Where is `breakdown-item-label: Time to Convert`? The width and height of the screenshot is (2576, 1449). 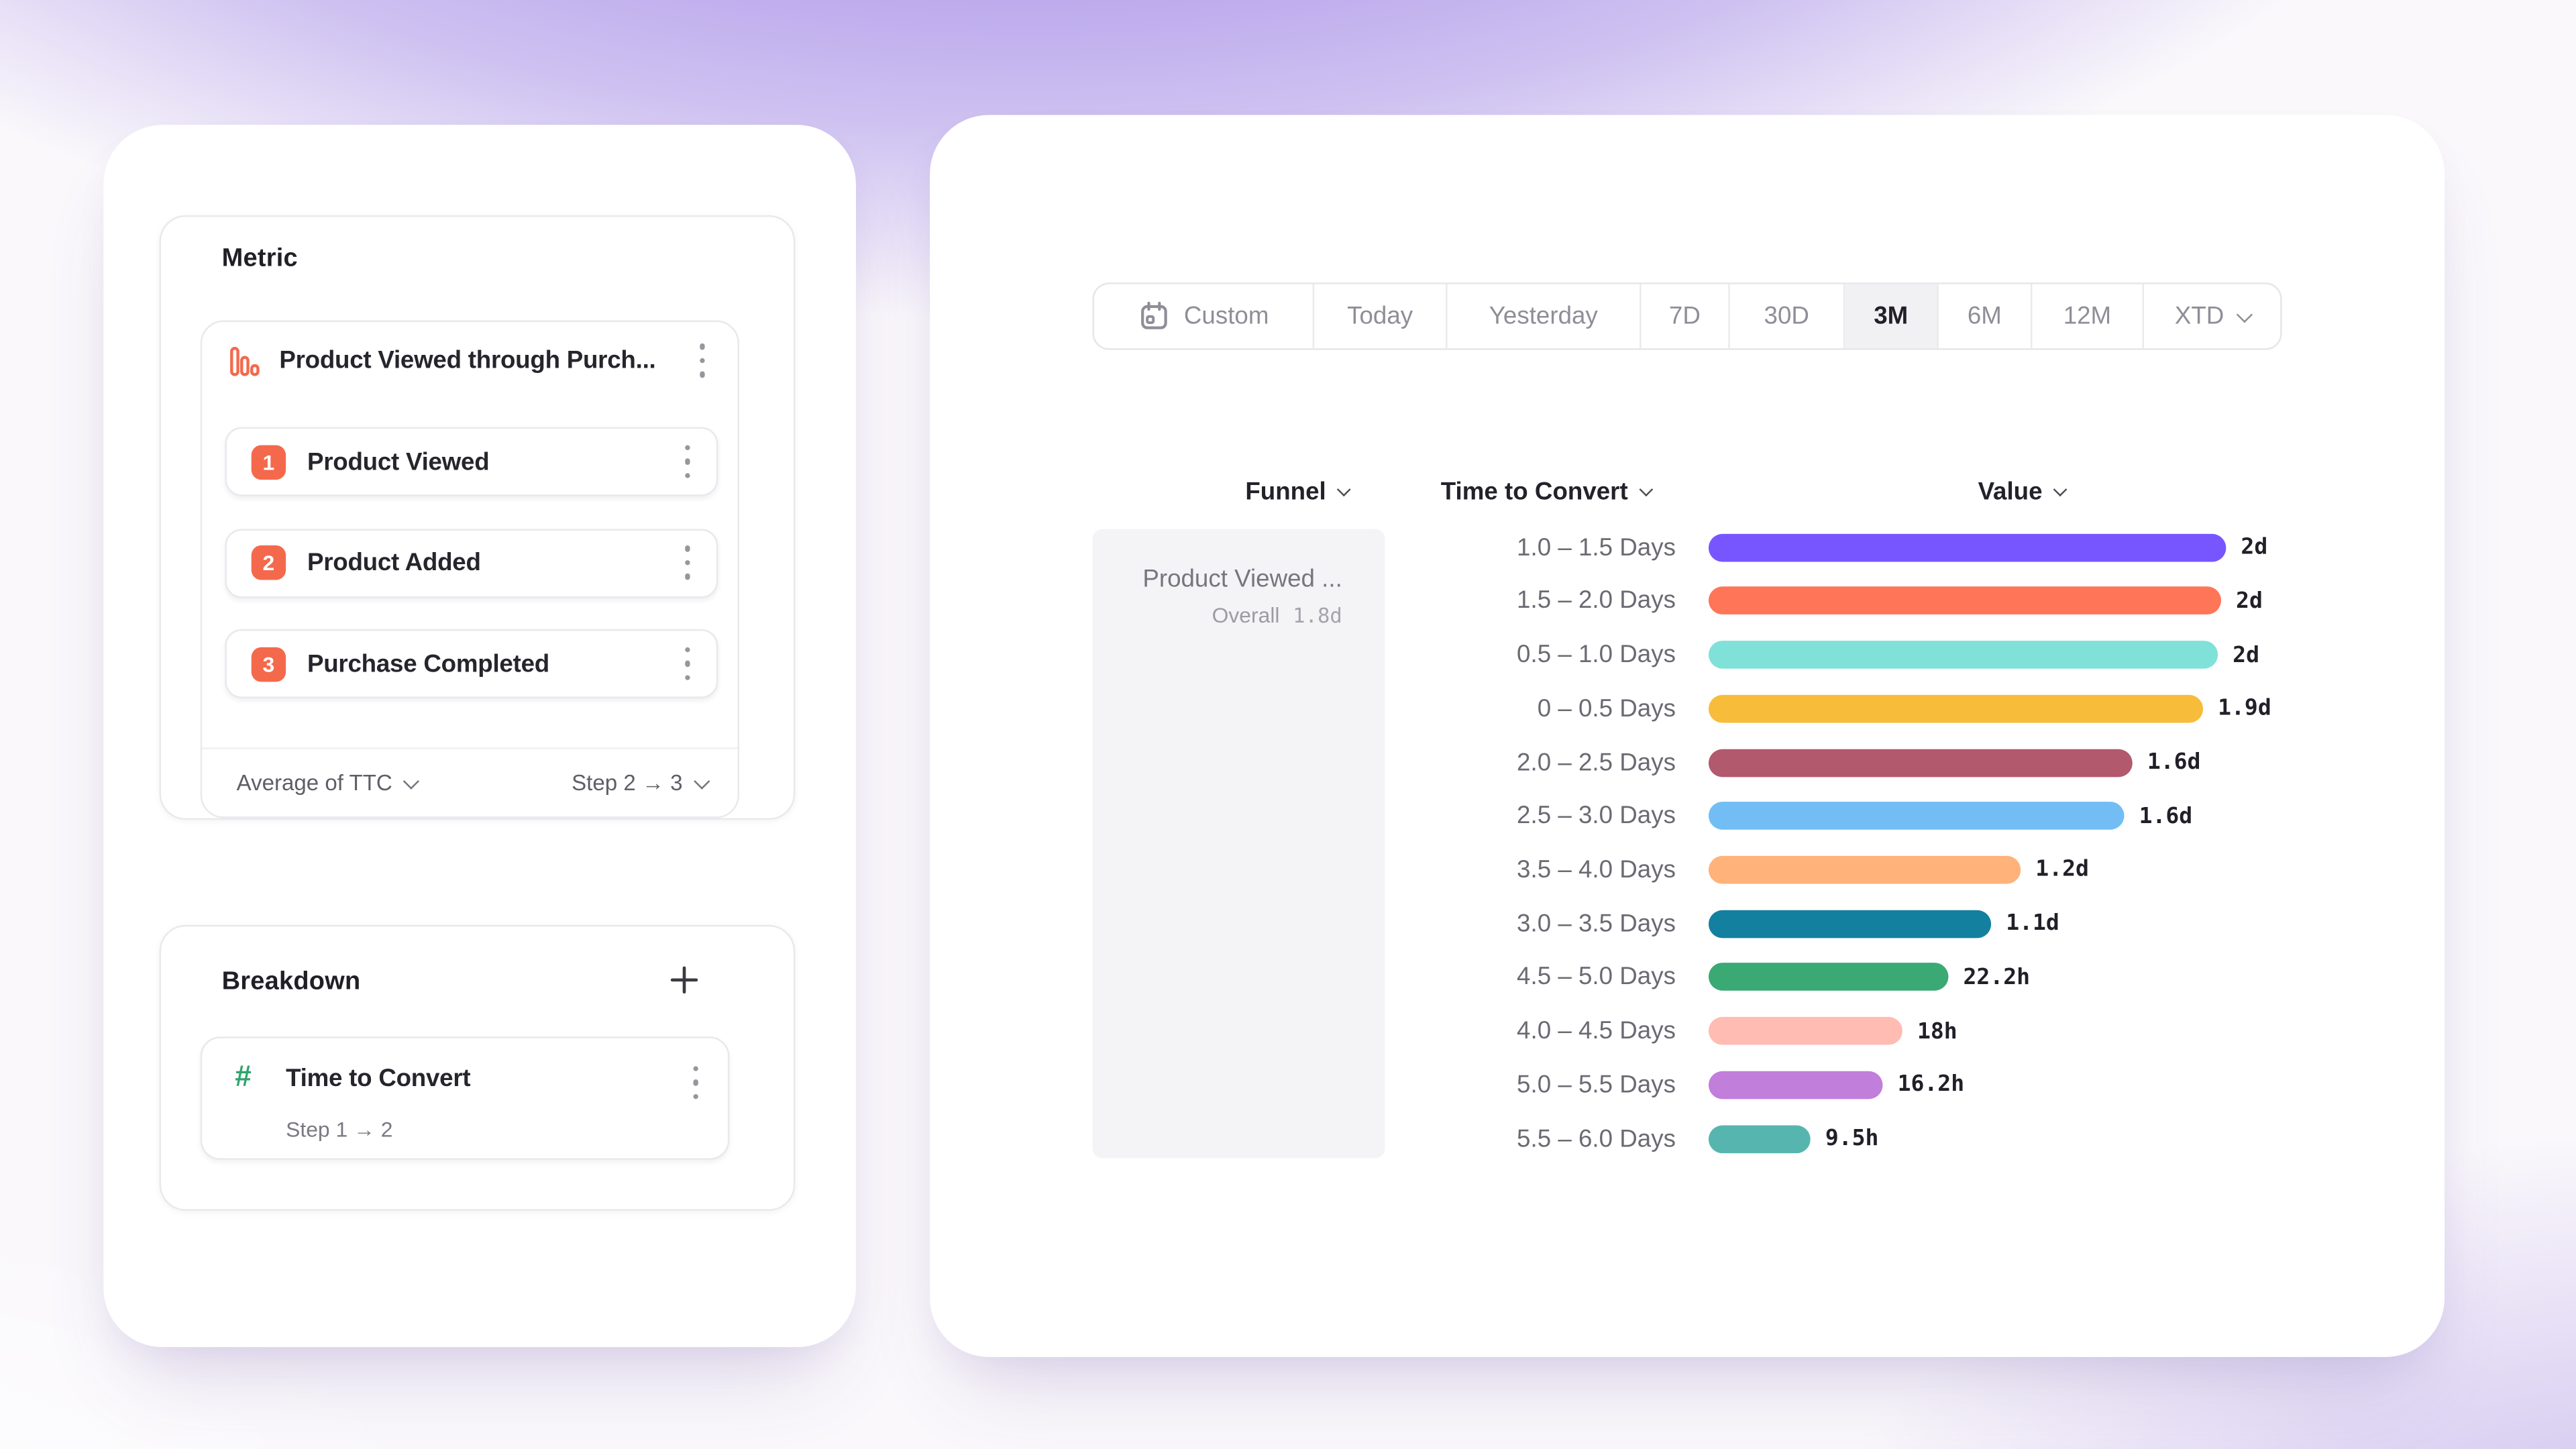
breakdown-item-label: Time to Convert is located at coordinates (378, 1078).